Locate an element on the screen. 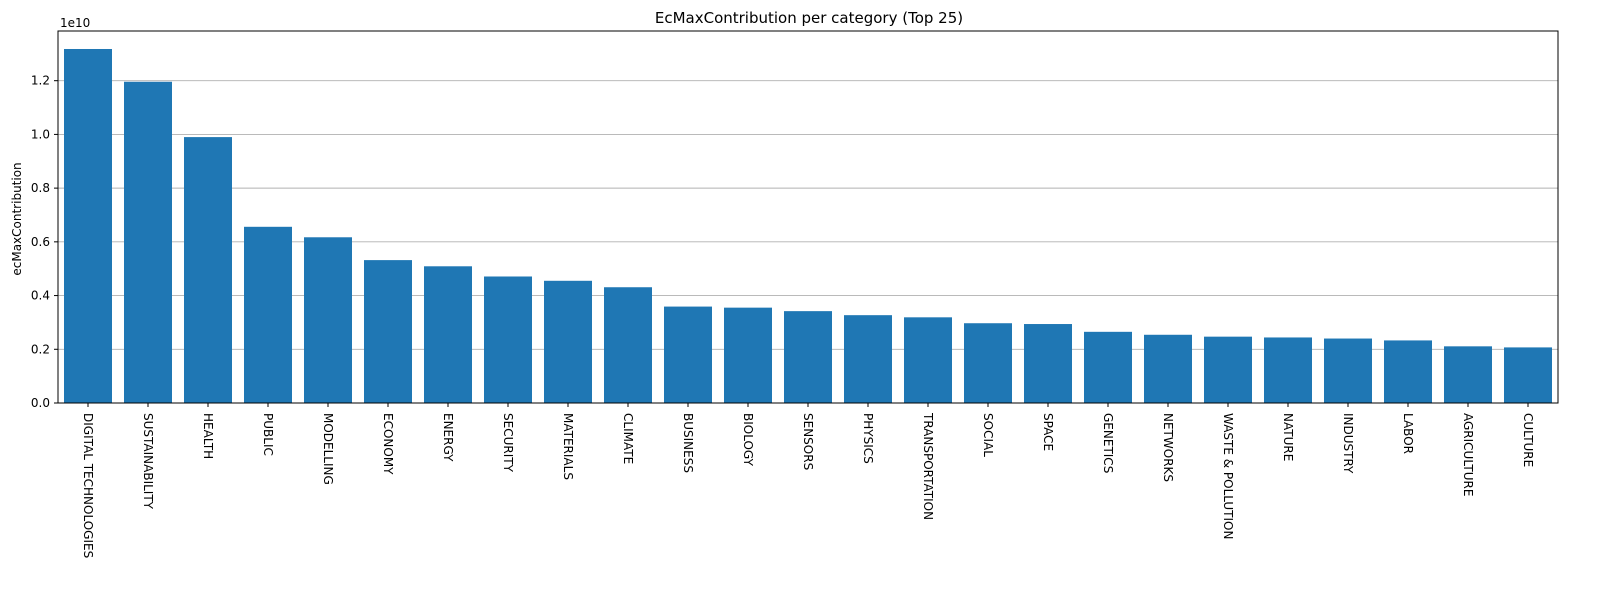 The image size is (1621, 604). y-tick-label: 0.4 is located at coordinates (40, 296).